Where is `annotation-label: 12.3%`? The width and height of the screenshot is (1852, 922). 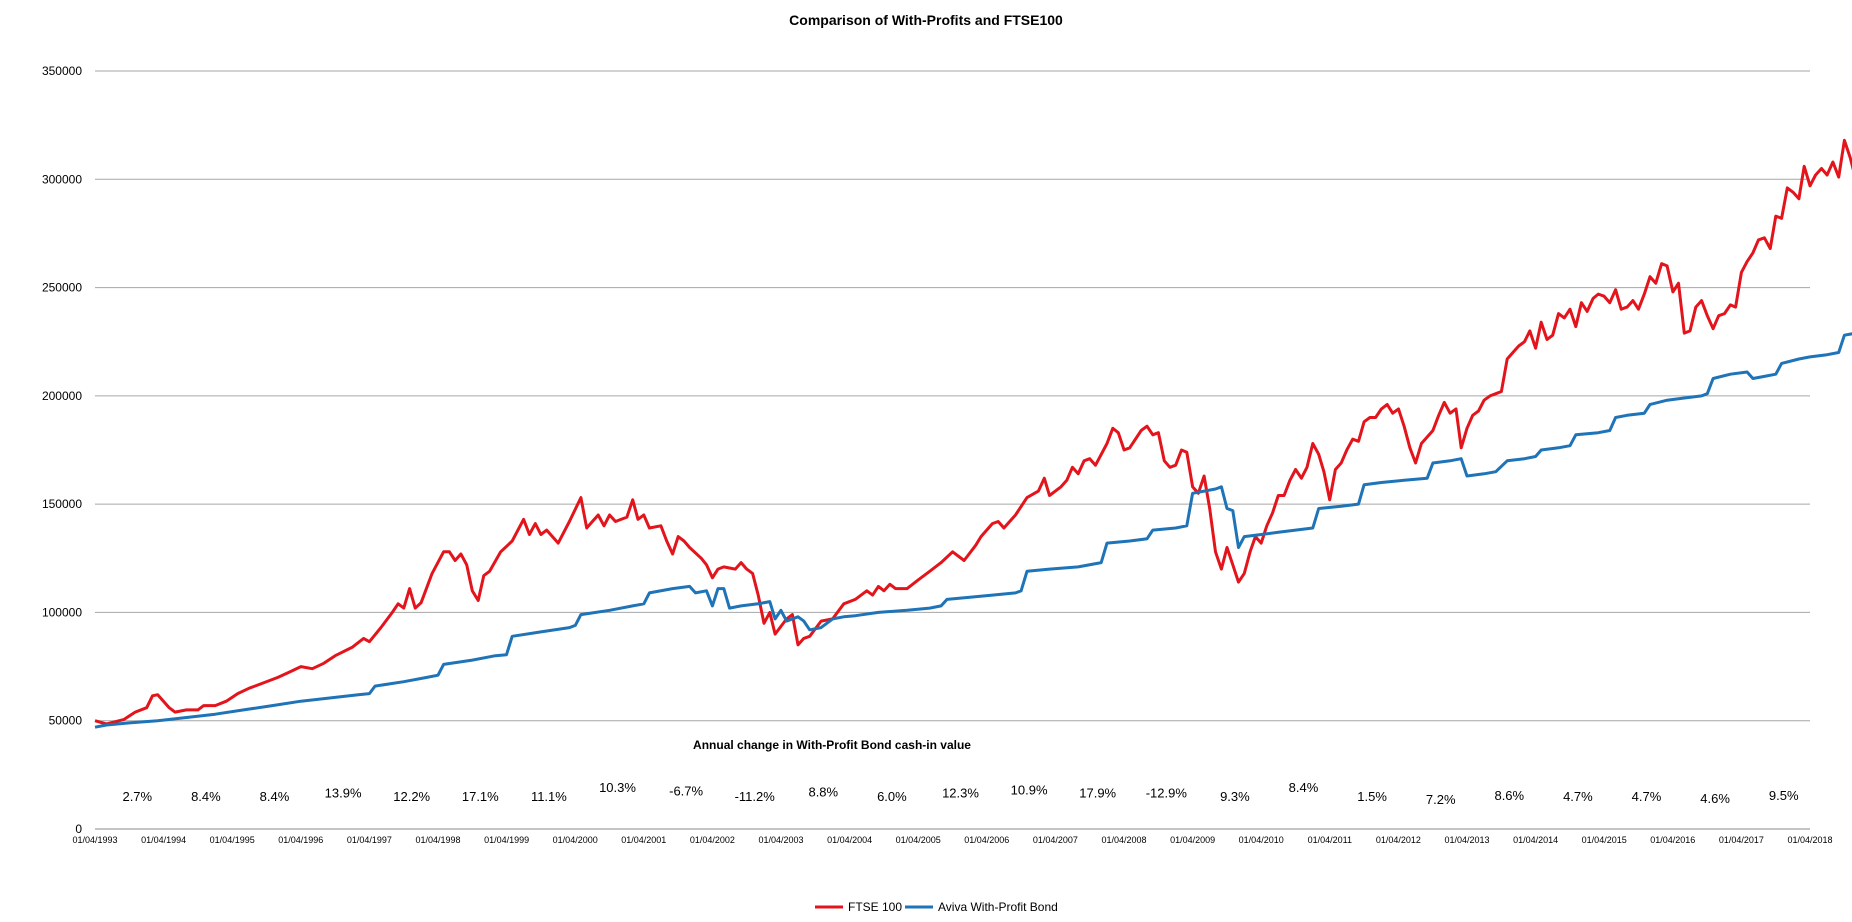
annotation-label: 12.3% is located at coordinates (960, 793).